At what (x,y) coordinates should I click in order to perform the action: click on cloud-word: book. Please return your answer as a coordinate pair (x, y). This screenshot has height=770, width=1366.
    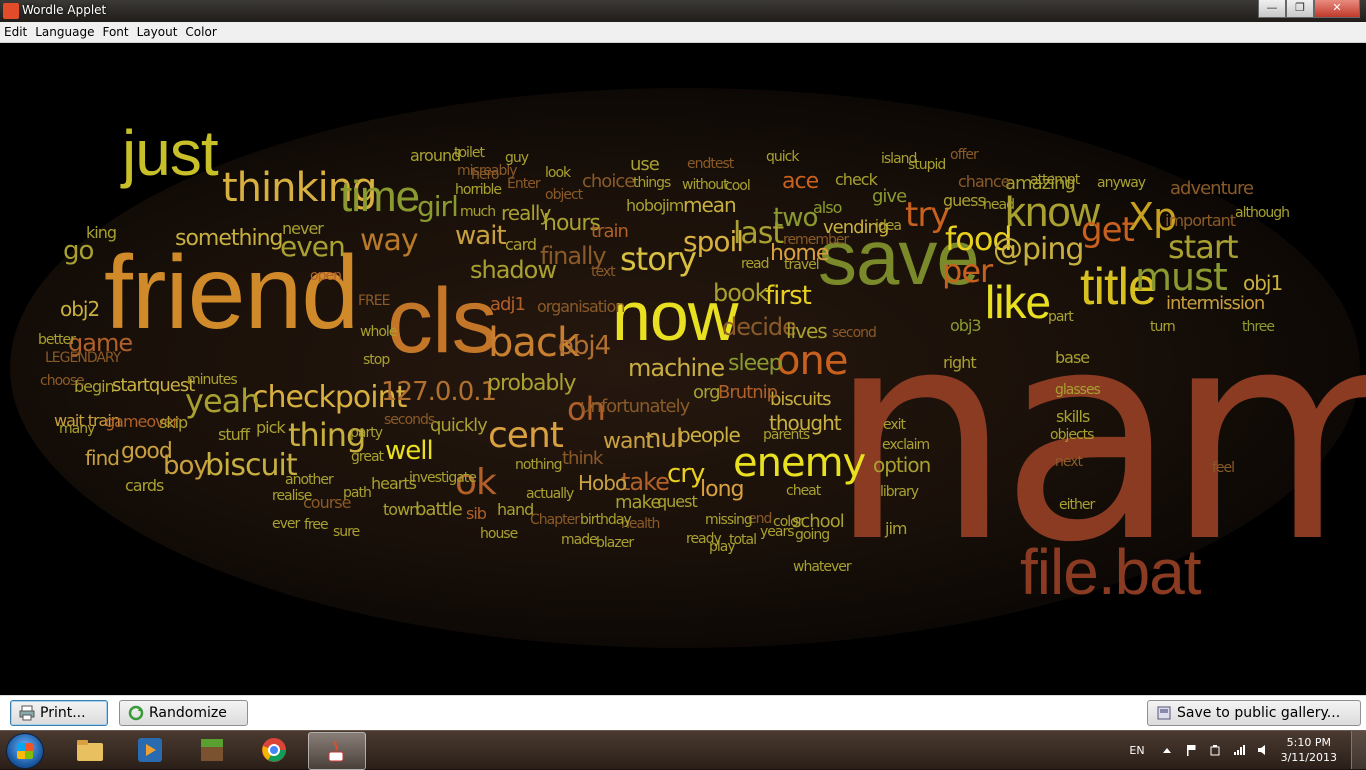
    Looking at the image, I should click on (740, 293).